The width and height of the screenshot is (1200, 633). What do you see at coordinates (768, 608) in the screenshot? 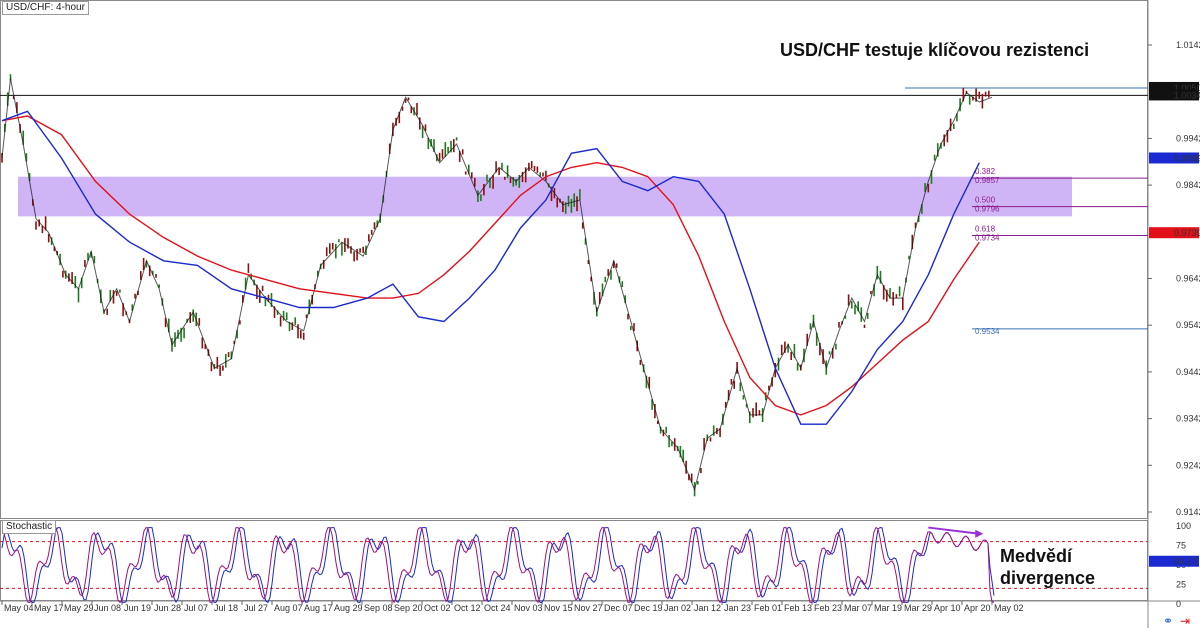
I see `time-tick-label: Feb 01` at bounding box center [768, 608].